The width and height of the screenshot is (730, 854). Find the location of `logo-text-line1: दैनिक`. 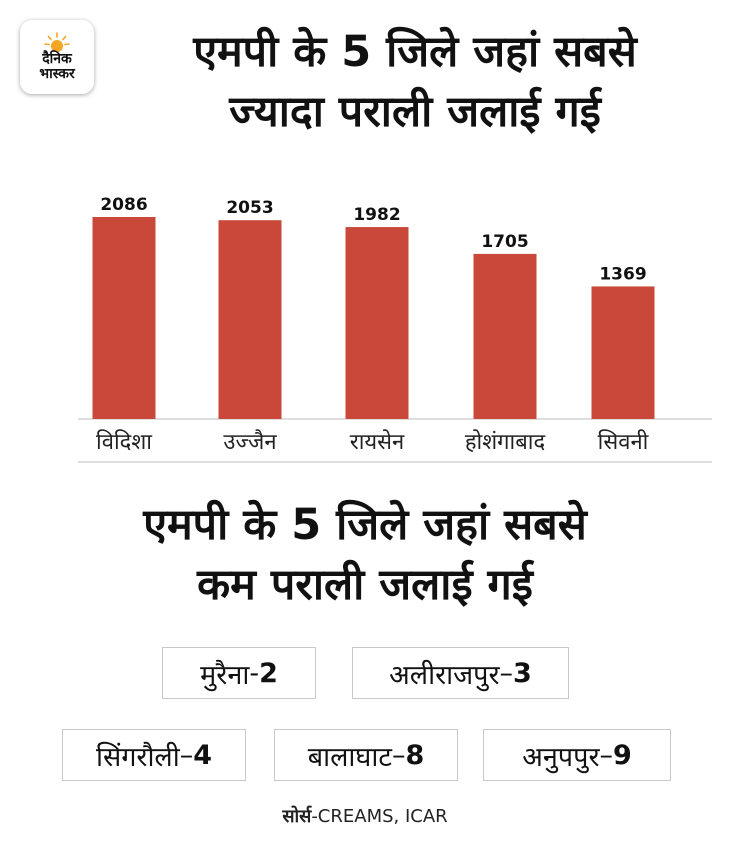

logo-text-line1: दैनिक is located at coordinates (57, 59).